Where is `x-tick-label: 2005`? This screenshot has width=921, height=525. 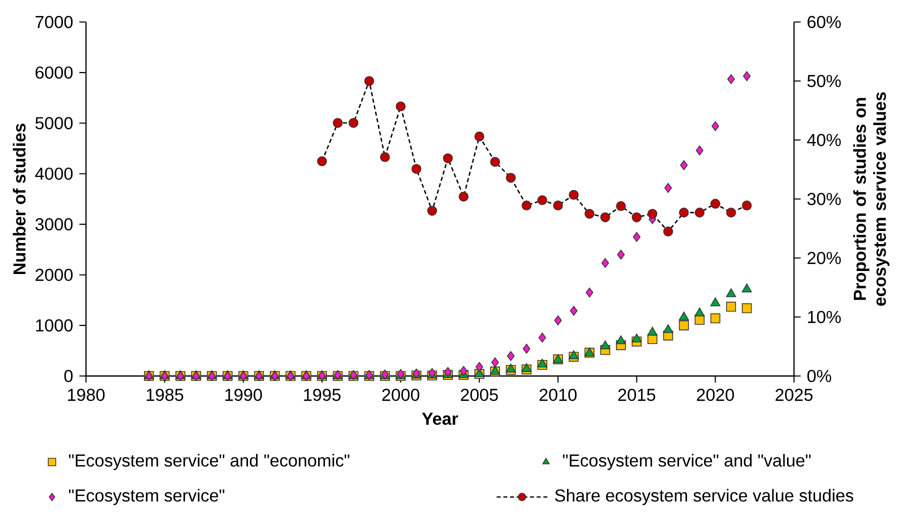
x-tick-label: 2005 is located at coordinates (479, 394).